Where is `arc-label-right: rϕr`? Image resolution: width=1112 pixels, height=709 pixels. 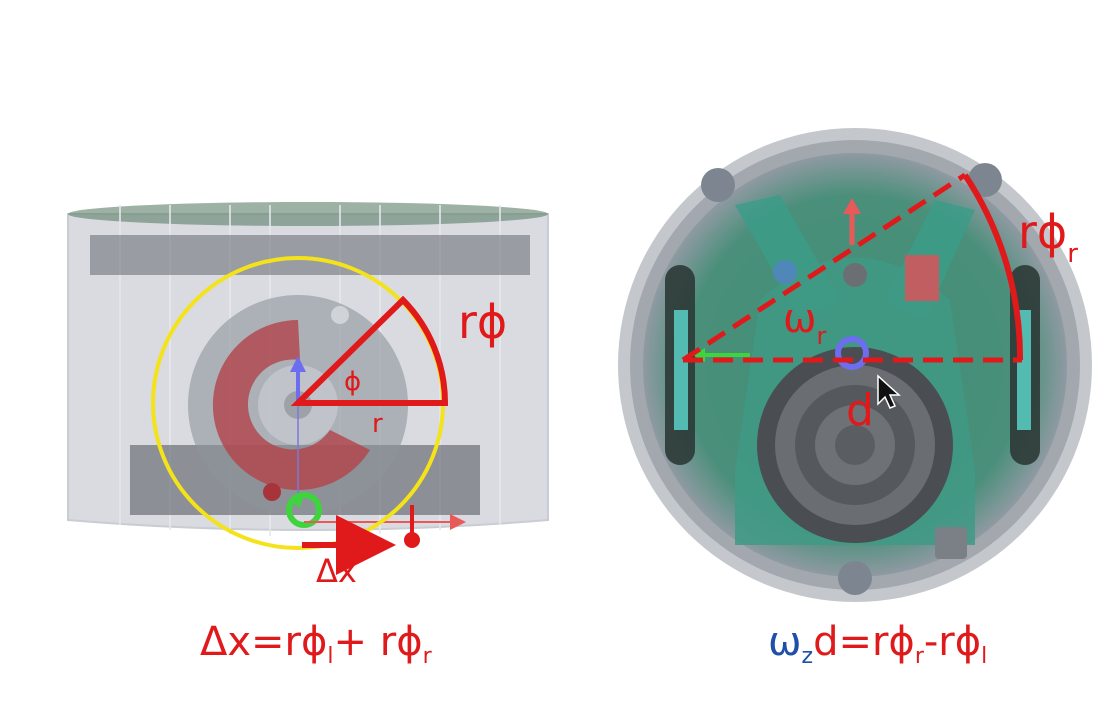 arc-label-right: rϕr is located at coordinates (1048, 237).